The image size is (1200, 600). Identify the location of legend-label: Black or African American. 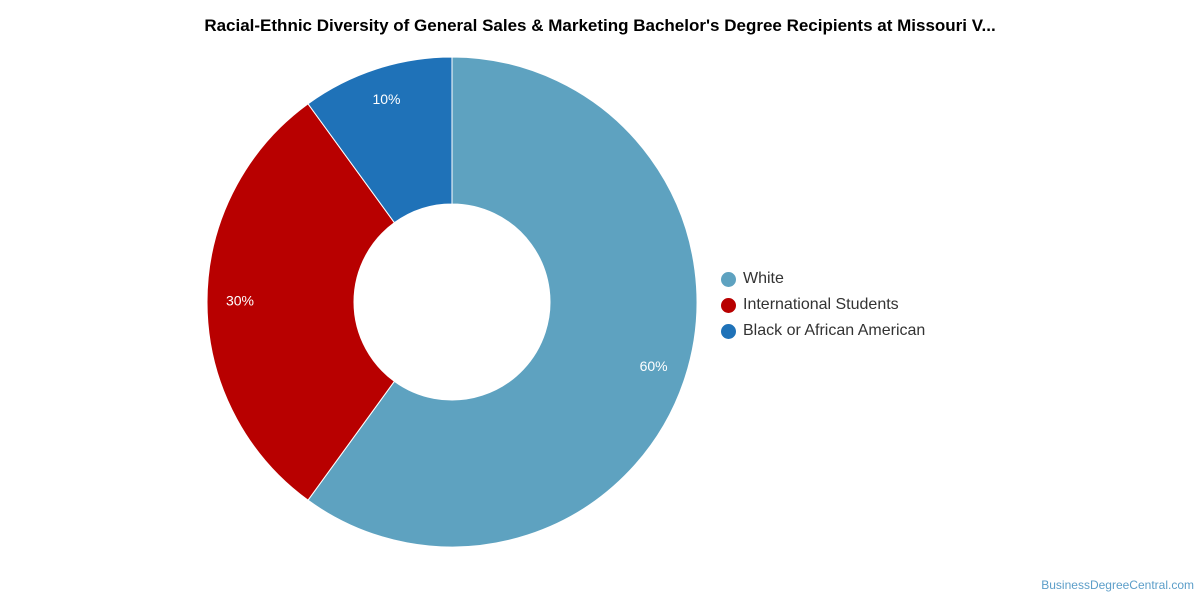
(834, 330).